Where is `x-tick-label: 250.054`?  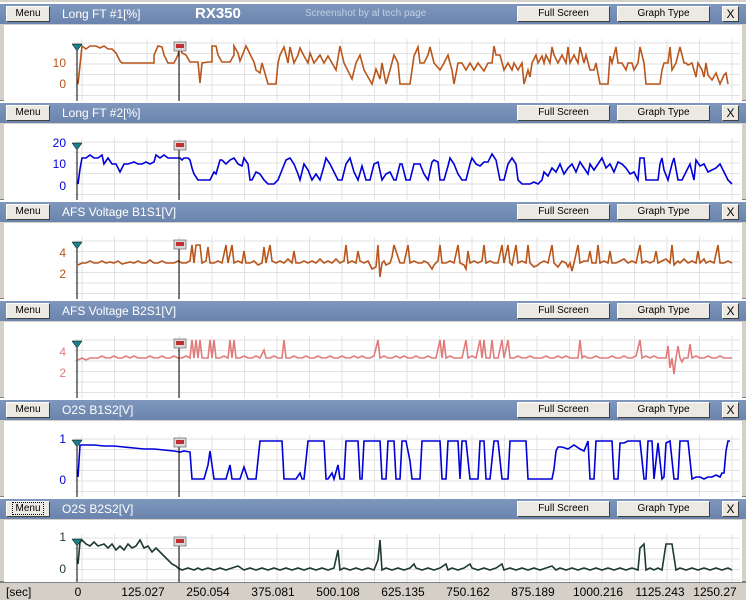 x-tick-label: 250.054 is located at coordinates (208, 592).